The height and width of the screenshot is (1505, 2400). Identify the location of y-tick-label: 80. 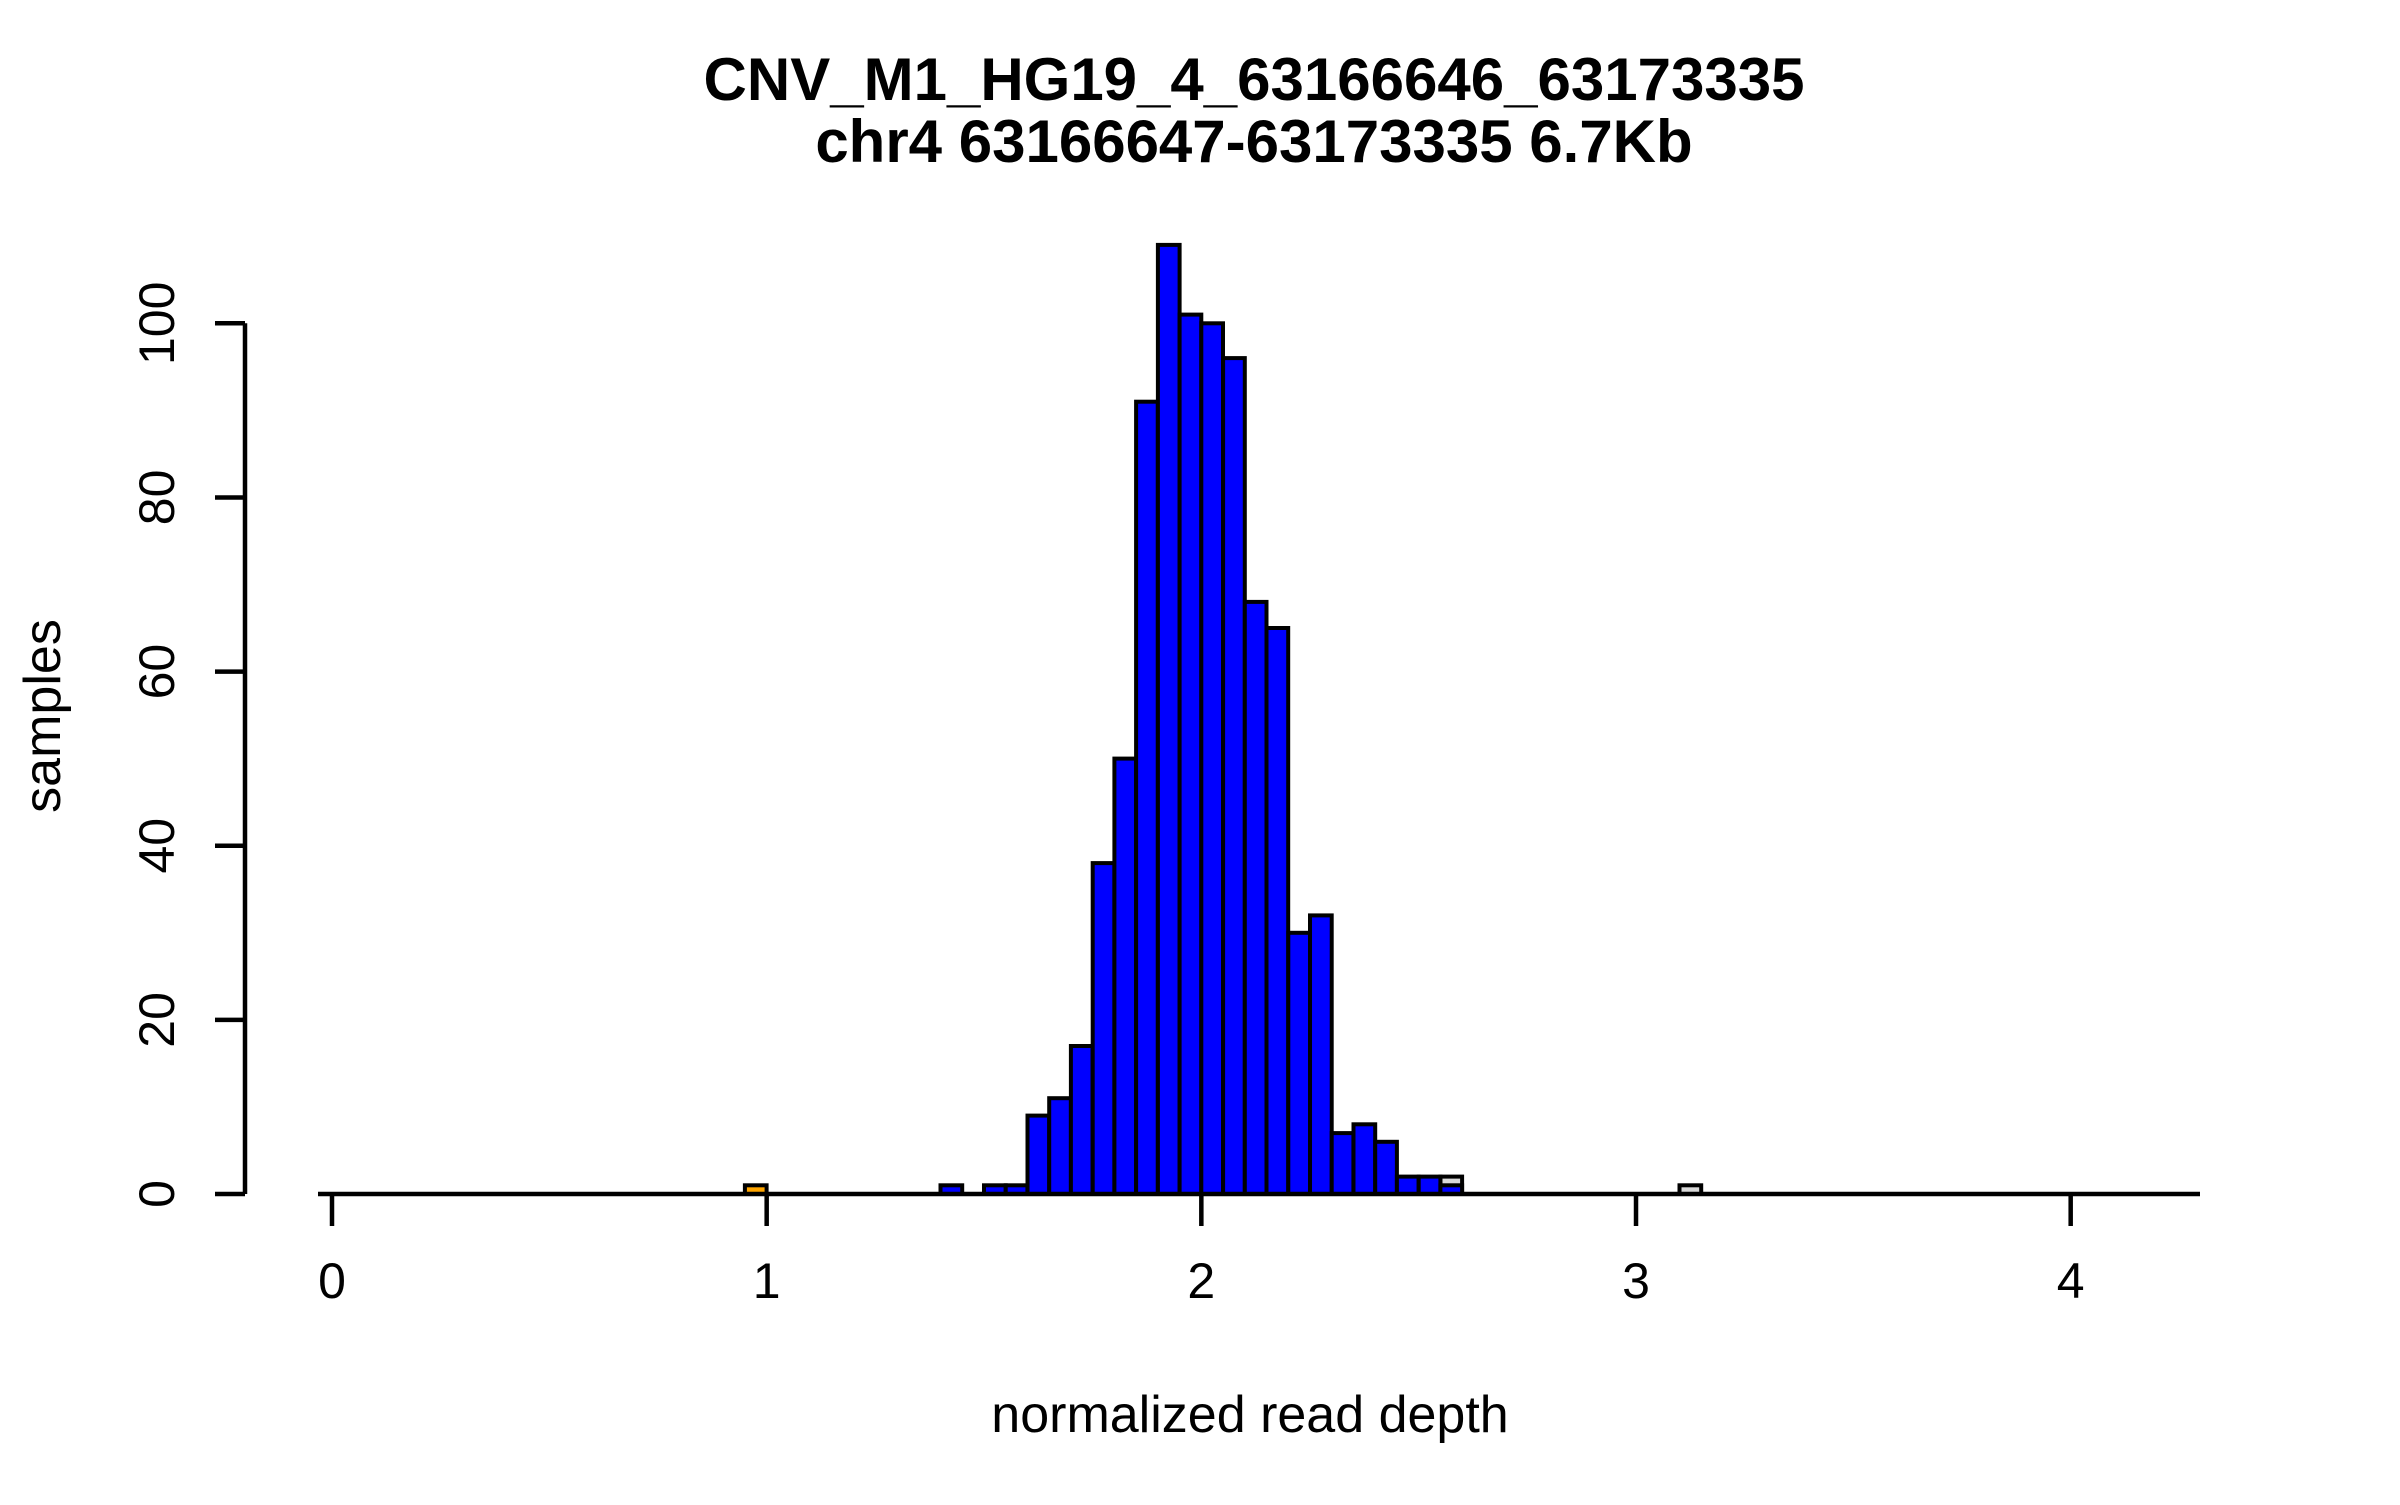
(157, 498).